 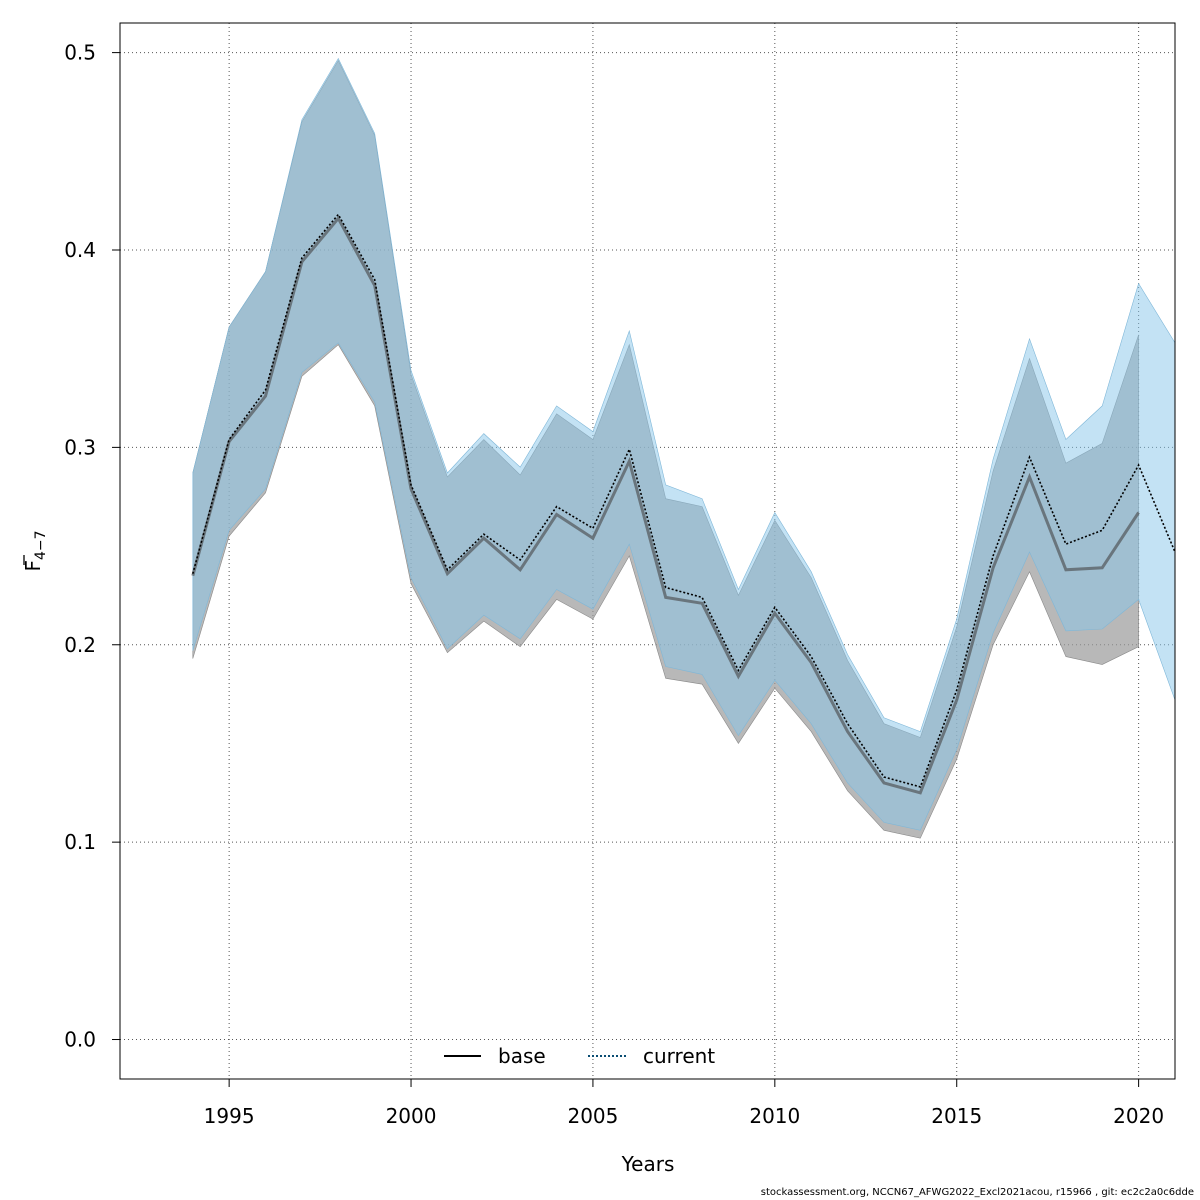 I want to click on y-axis-title: F4−7, so click(x=35, y=550).